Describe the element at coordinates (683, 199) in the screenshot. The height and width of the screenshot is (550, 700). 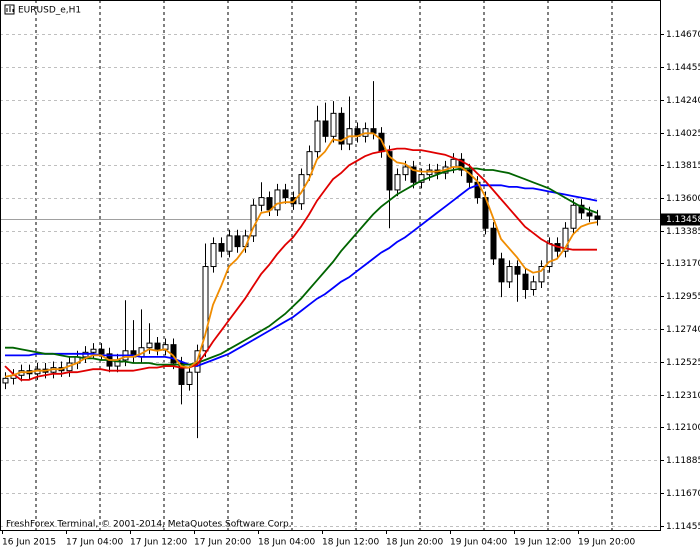
I see `y-tick-label: 1.13600` at that location.